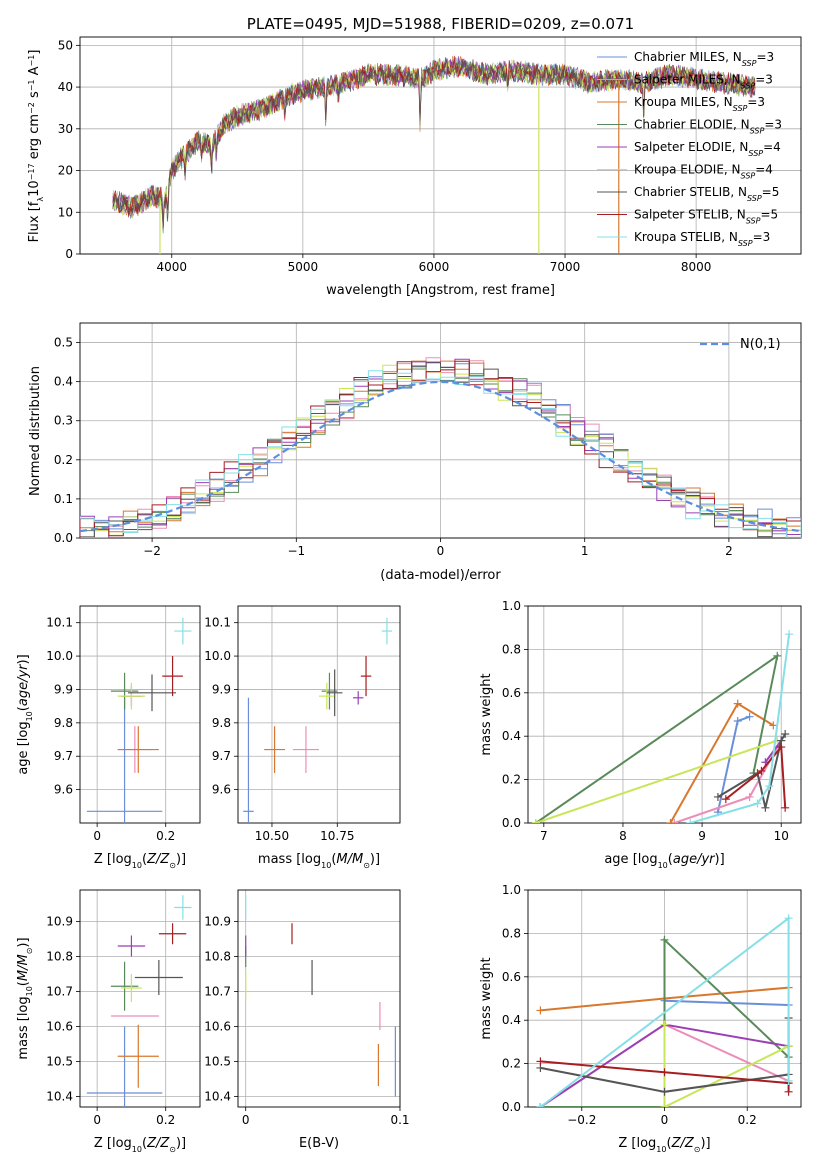 The width and height of the screenshot is (819, 1170). What do you see at coordinates (399, 1120) in the screenshot?
I see `x-tick-label: 0.1` at bounding box center [399, 1120].